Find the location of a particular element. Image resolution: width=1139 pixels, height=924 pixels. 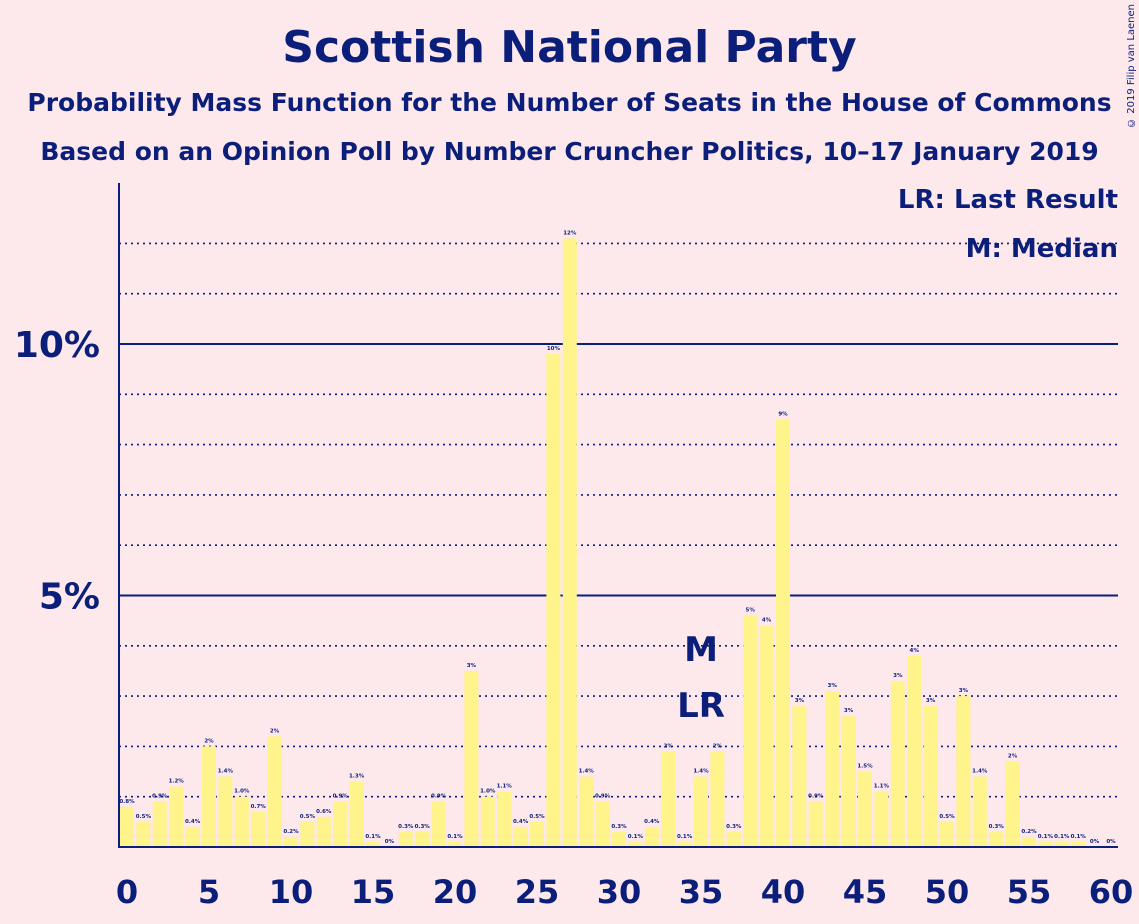

x-tick-label: 20 is located at coordinates (455, 892).